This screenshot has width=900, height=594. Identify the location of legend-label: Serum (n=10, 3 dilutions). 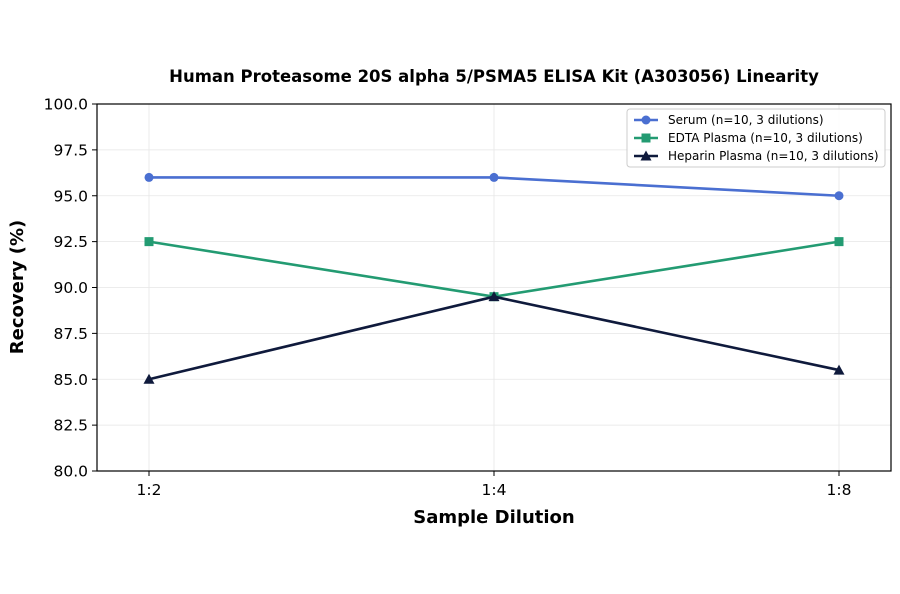
(746, 120).